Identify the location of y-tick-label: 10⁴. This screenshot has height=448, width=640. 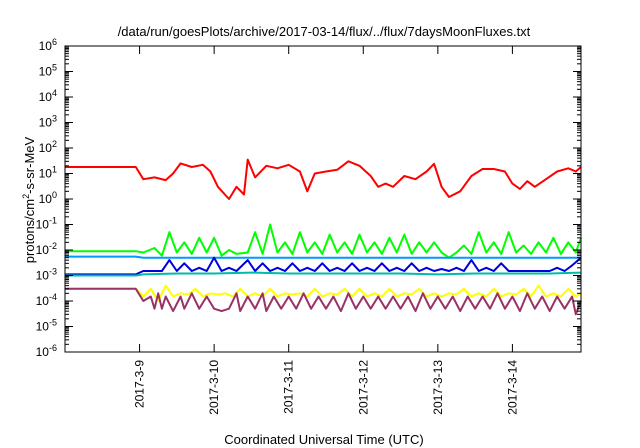
(48, 96).